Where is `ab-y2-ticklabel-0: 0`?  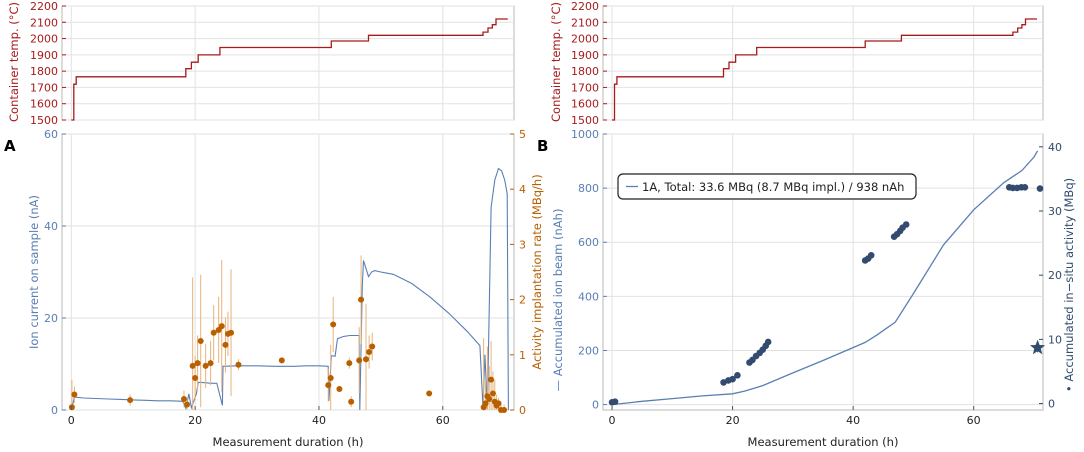 ab-y2-ticklabel-0: 0 is located at coordinates (1051, 404).